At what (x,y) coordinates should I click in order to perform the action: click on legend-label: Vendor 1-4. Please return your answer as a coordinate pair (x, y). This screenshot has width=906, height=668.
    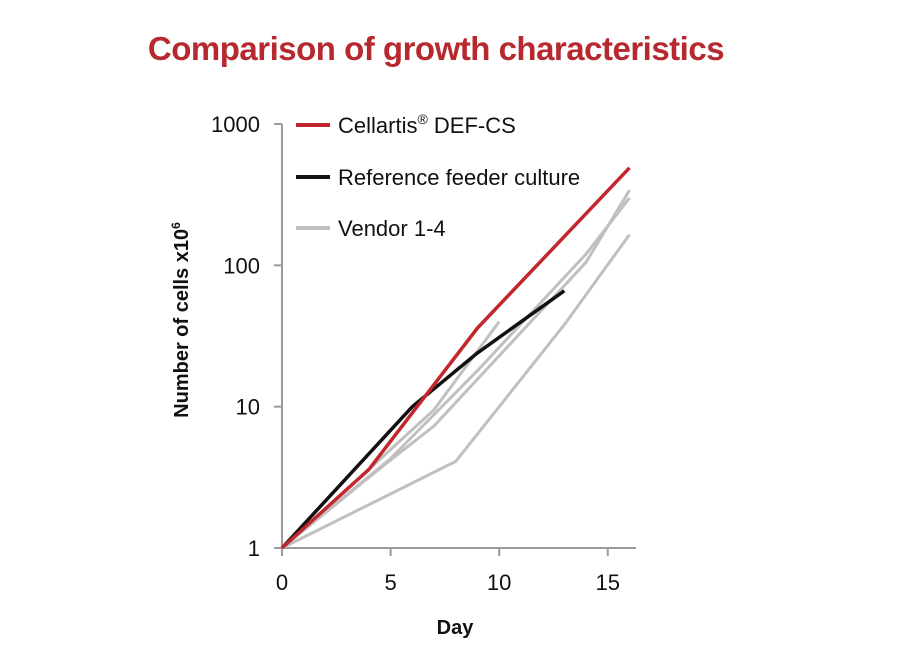
    Looking at the image, I should click on (392, 228).